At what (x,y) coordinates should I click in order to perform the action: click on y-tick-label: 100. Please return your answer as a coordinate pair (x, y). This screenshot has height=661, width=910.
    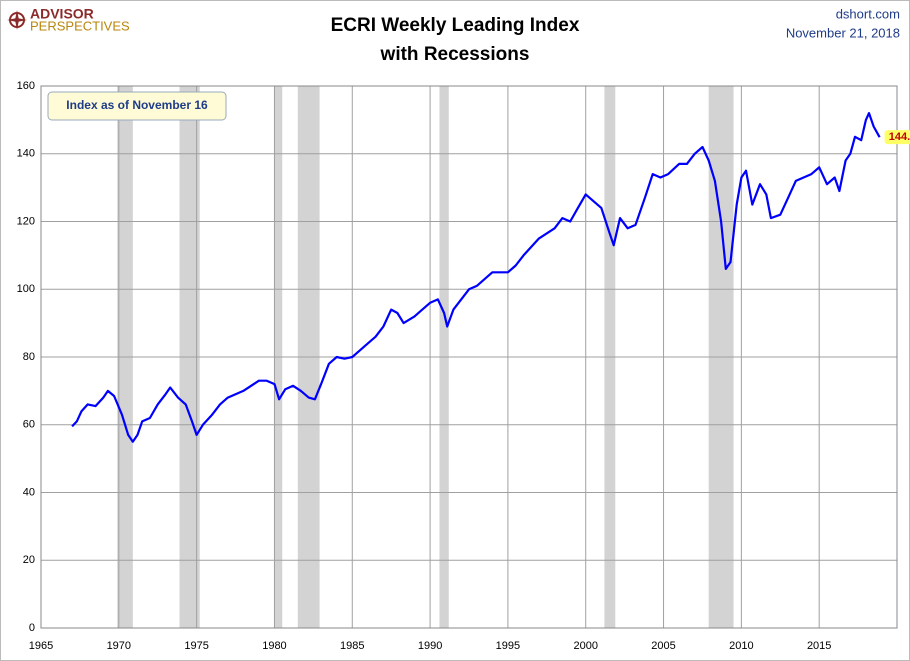
    Looking at the image, I should click on (26, 289).